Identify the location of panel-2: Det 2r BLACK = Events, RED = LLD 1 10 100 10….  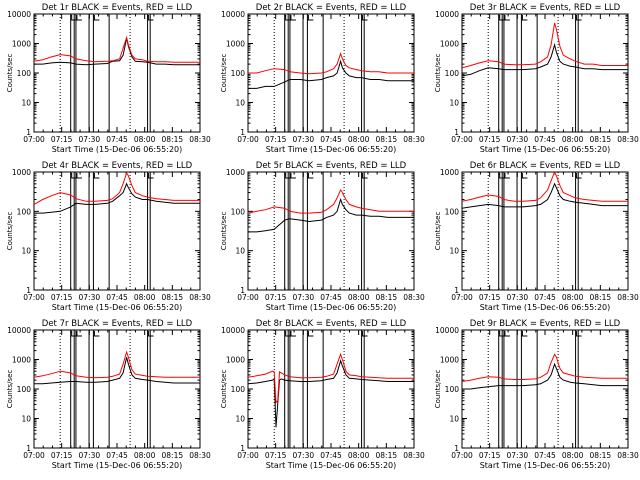
(322, 78).